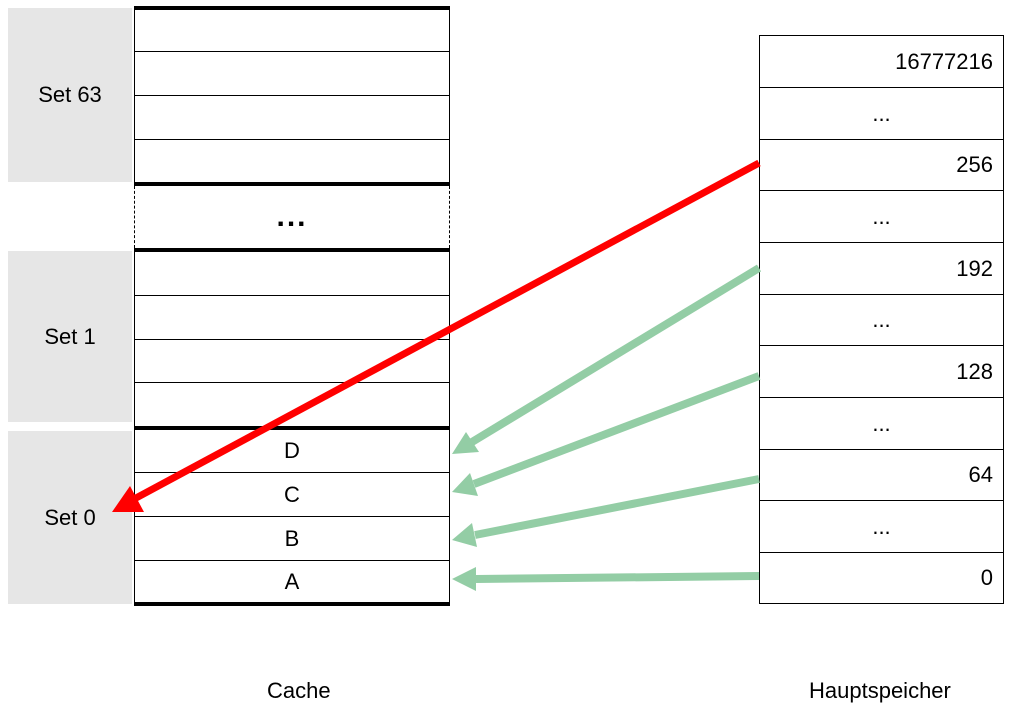 This screenshot has width=1012, height=717. Describe the element at coordinates (299, 690) in the screenshot. I see `cache-caption: Cache` at that location.